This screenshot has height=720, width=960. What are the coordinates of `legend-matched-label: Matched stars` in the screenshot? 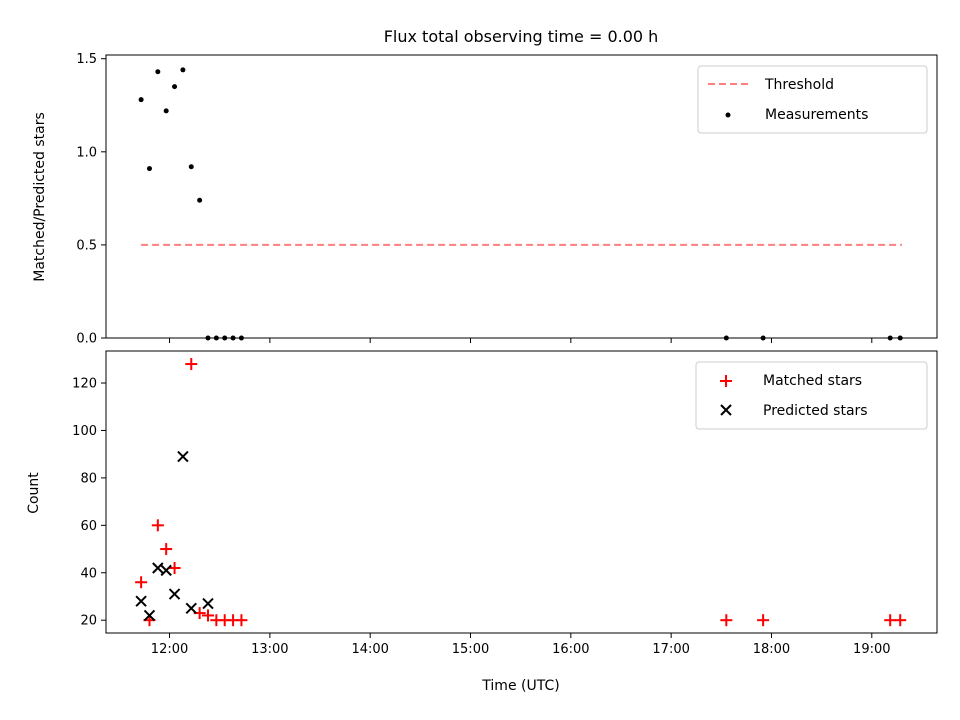 It's located at (812, 381).